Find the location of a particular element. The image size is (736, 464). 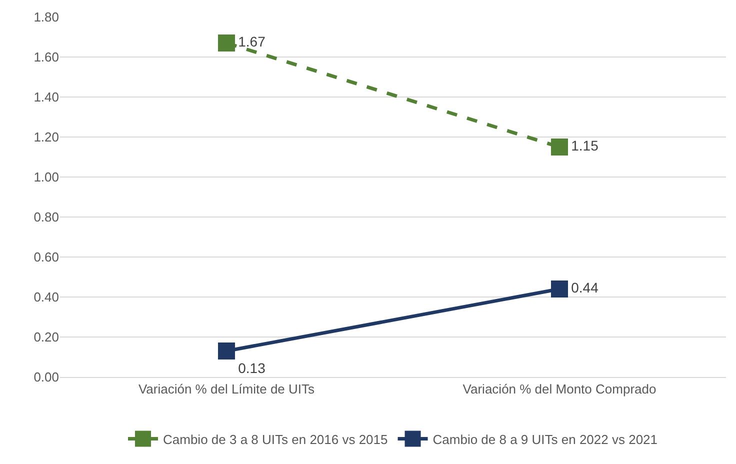

legend-label: Cambio de 8 a 9 UITs en 2022 vs 2021 is located at coordinates (545, 439).